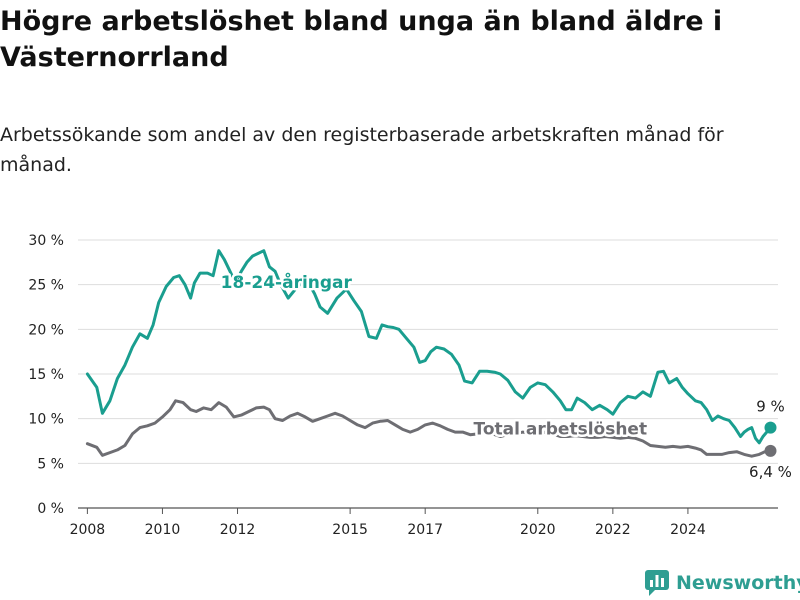 The image size is (800, 600). What do you see at coordinates (50, 509) in the screenshot?
I see `y-tick-label: 0 %` at bounding box center [50, 509].